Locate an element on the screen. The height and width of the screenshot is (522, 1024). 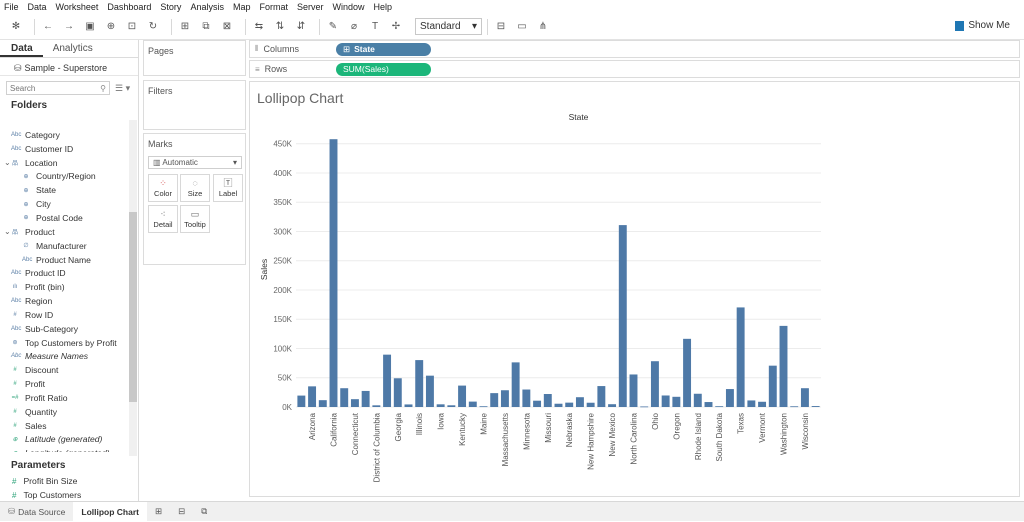
state-pill: ⊞ State is located at coordinates (383, 49).